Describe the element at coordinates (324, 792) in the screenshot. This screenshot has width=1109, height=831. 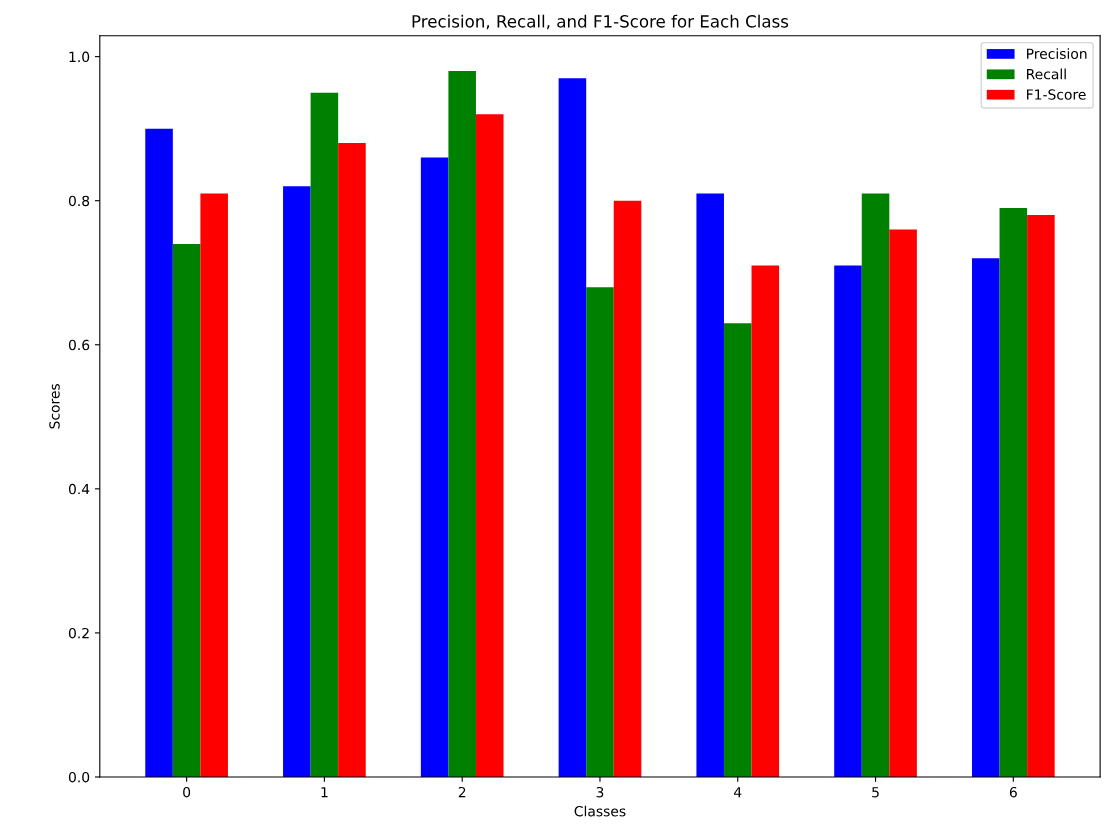
I see `x-tick-label: 1` at that location.